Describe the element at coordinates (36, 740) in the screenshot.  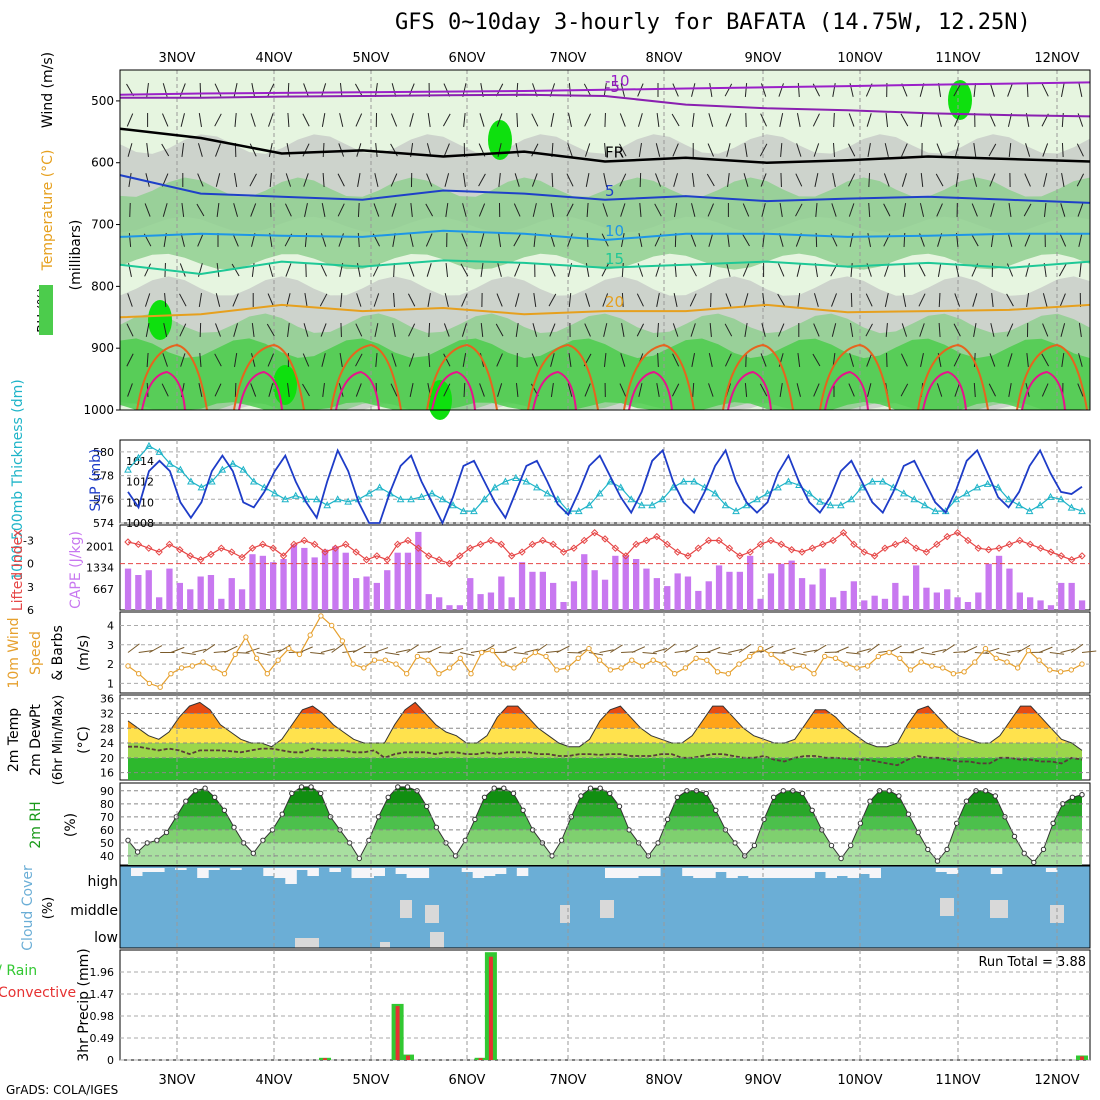
I see `dewpoint-axis-label: 2m DewPt` at that location.